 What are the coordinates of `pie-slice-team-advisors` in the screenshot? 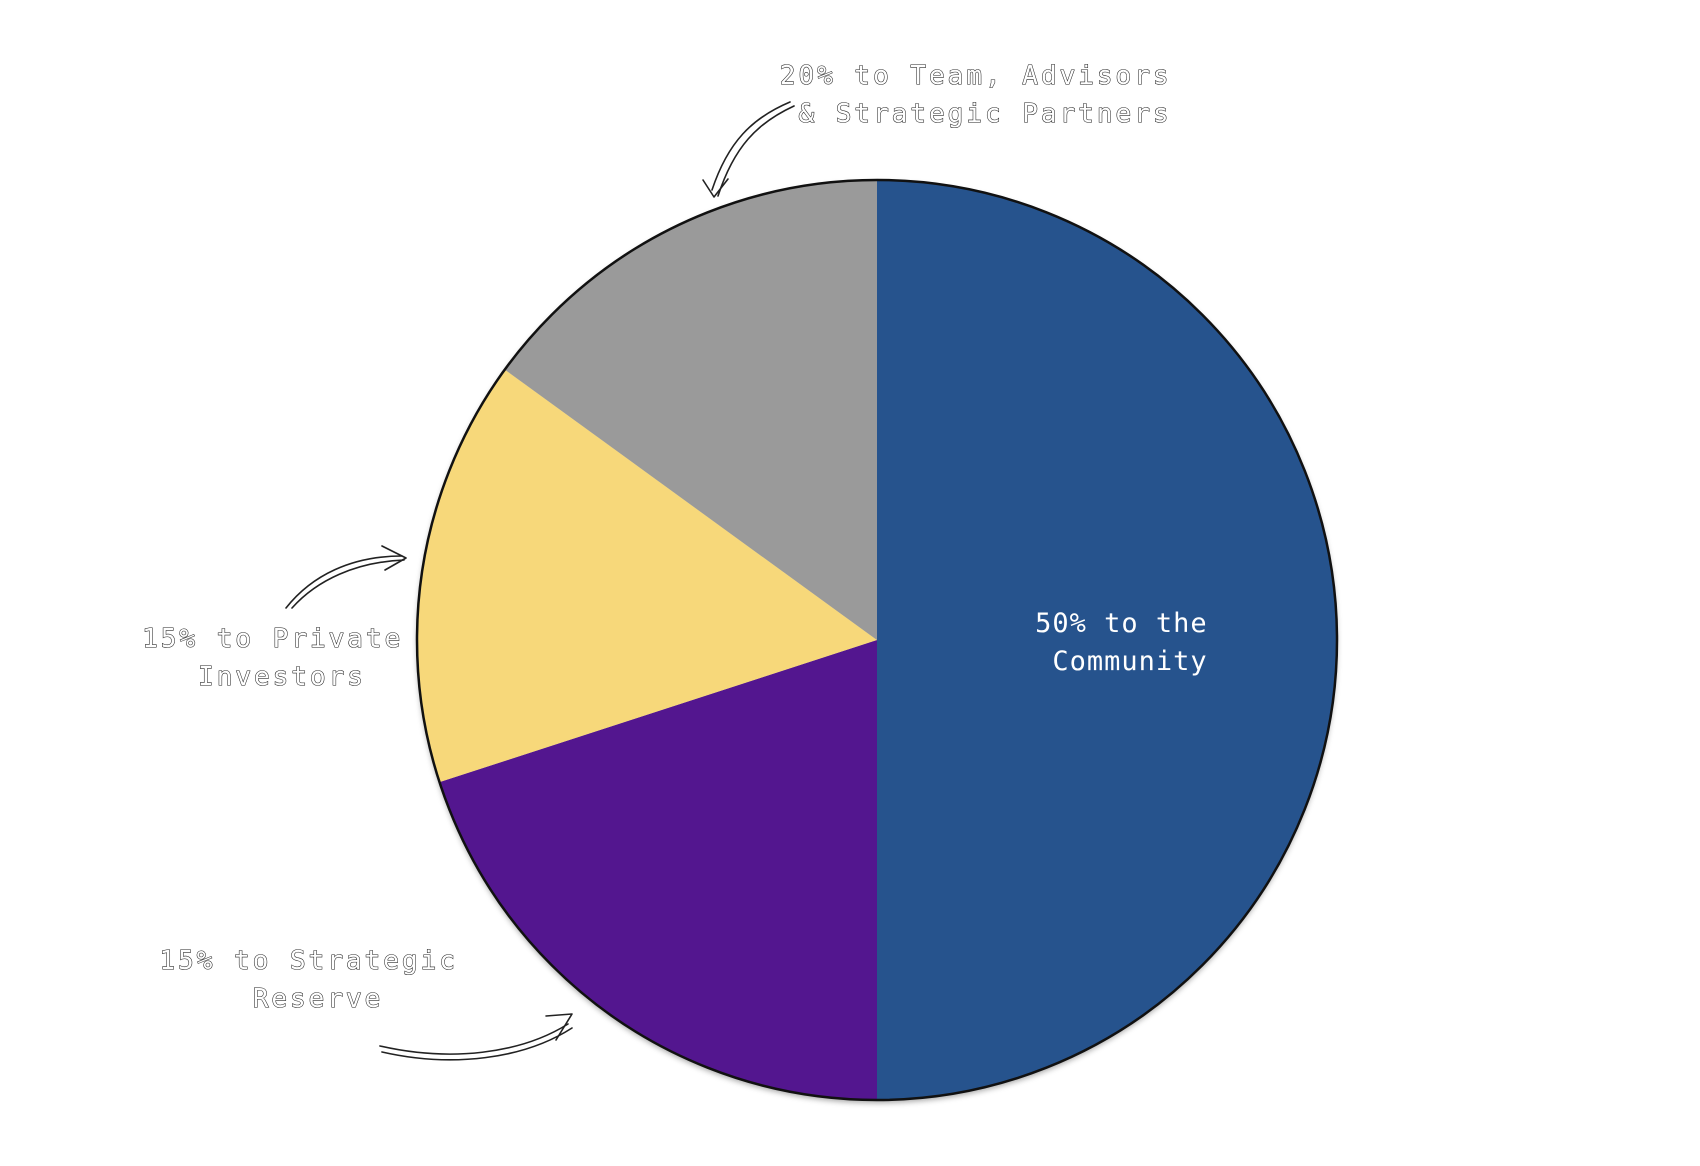 It's located at (690, 410).